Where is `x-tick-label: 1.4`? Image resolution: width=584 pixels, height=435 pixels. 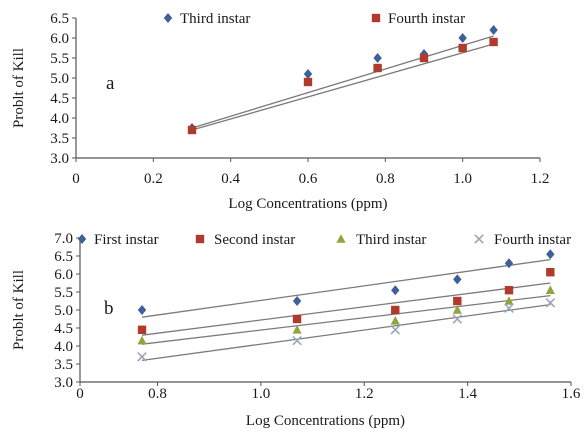
x-tick-label: 1.4 is located at coordinates (467, 394).